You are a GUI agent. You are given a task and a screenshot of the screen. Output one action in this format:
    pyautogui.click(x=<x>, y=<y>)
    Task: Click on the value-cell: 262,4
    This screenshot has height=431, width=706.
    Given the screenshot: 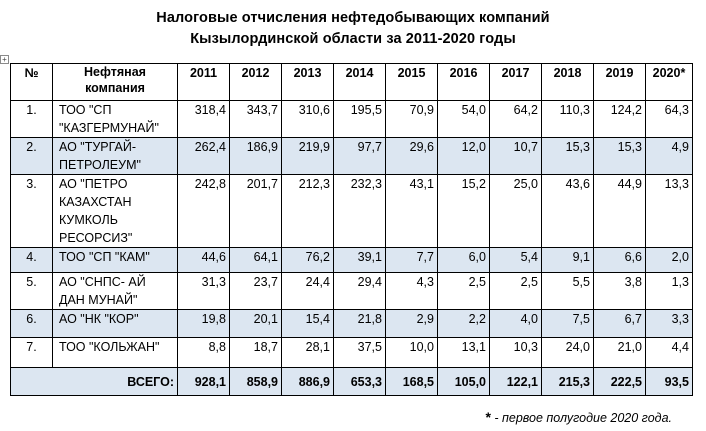 What is the action you would take?
    pyautogui.click(x=203, y=156)
    